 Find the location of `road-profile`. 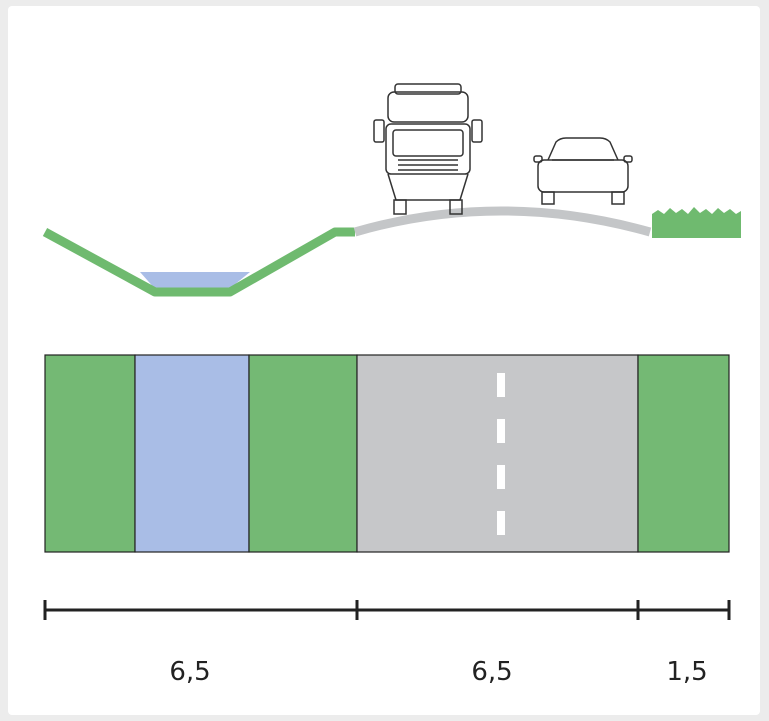

road-profile is located at coordinates (502, 221).